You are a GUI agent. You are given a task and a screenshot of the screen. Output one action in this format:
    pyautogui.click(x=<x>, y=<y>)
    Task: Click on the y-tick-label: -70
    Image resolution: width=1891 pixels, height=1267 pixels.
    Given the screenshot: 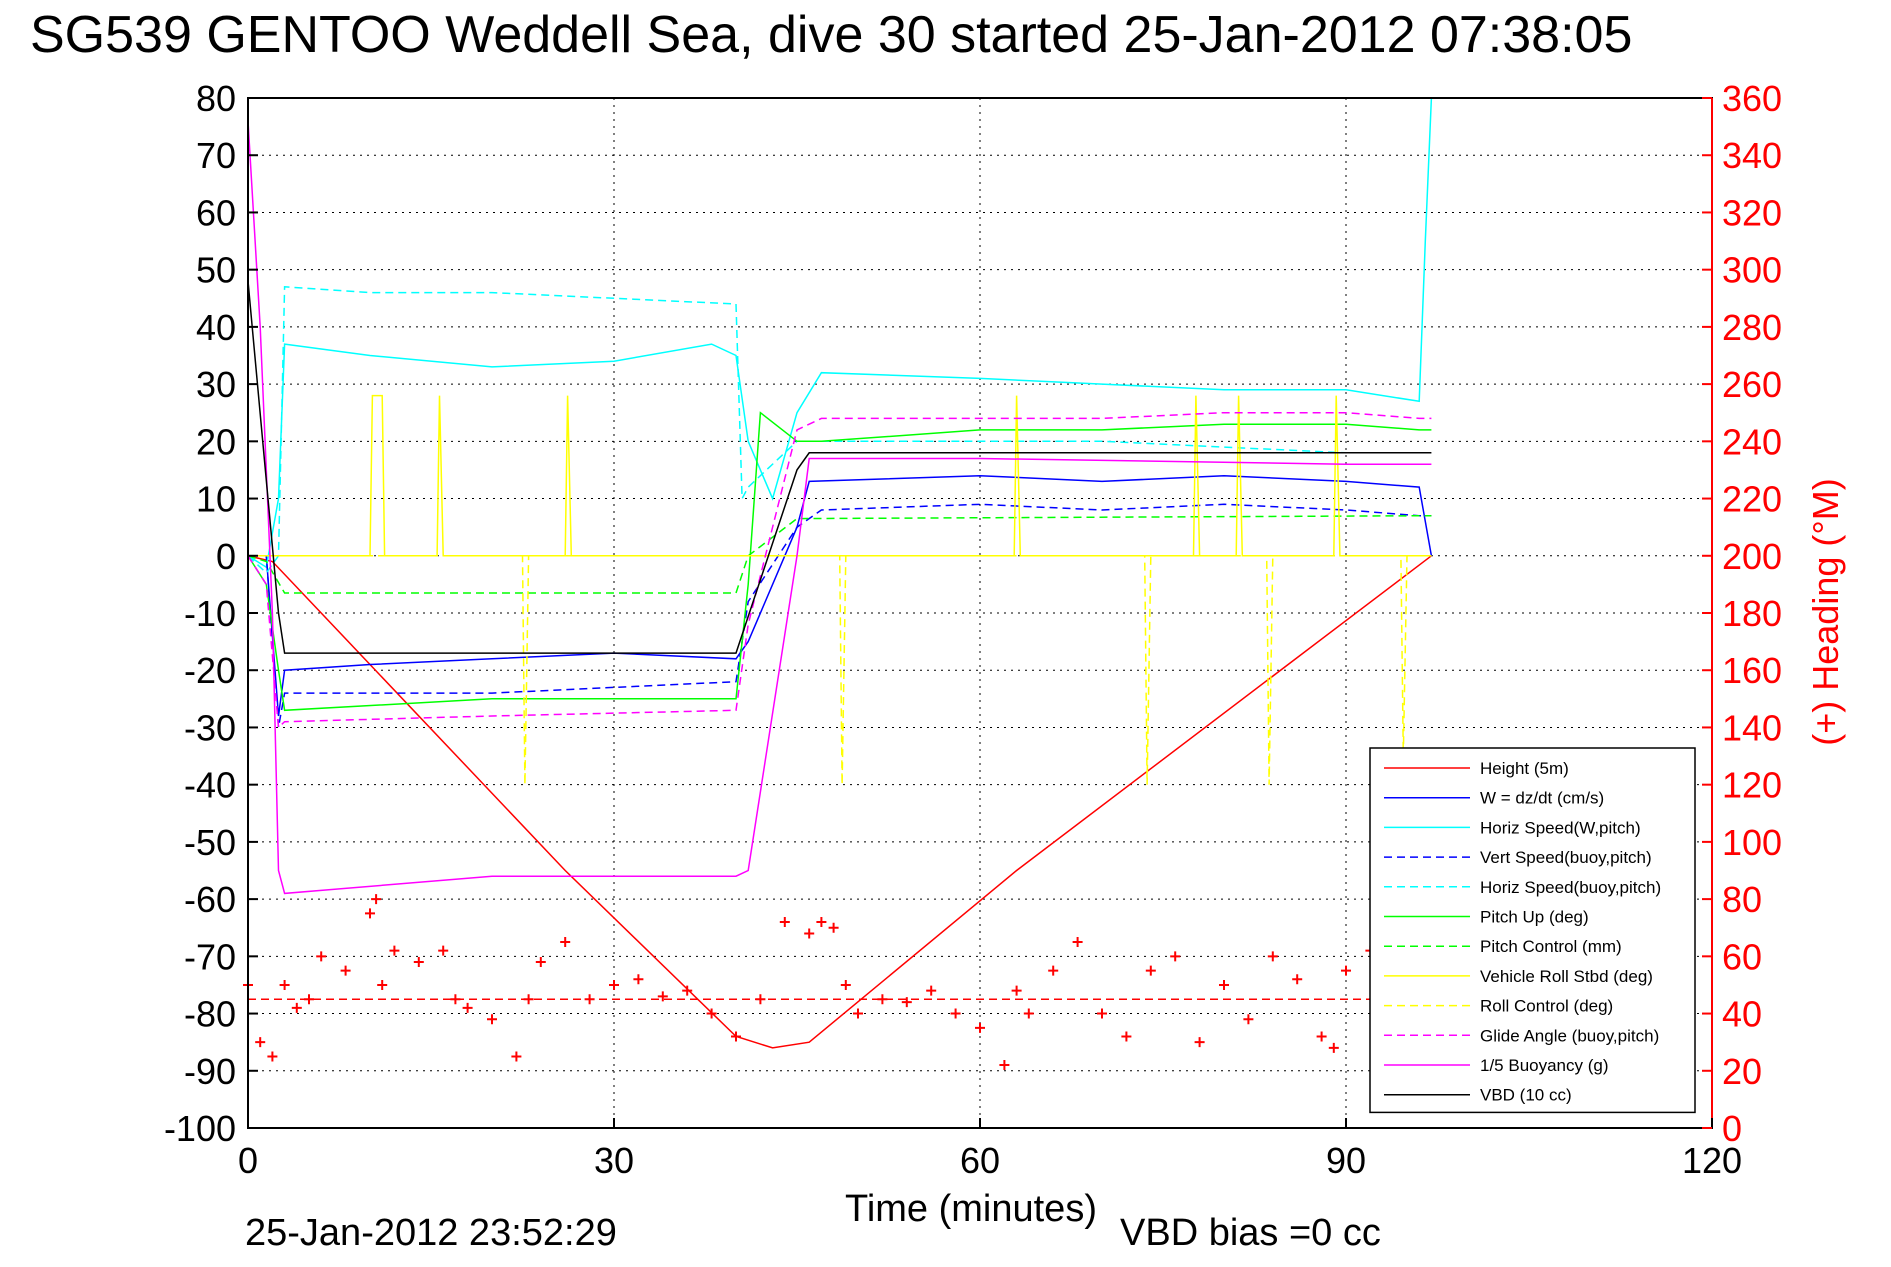 What is the action you would take?
    pyautogui.click(x=210, y=956)
    